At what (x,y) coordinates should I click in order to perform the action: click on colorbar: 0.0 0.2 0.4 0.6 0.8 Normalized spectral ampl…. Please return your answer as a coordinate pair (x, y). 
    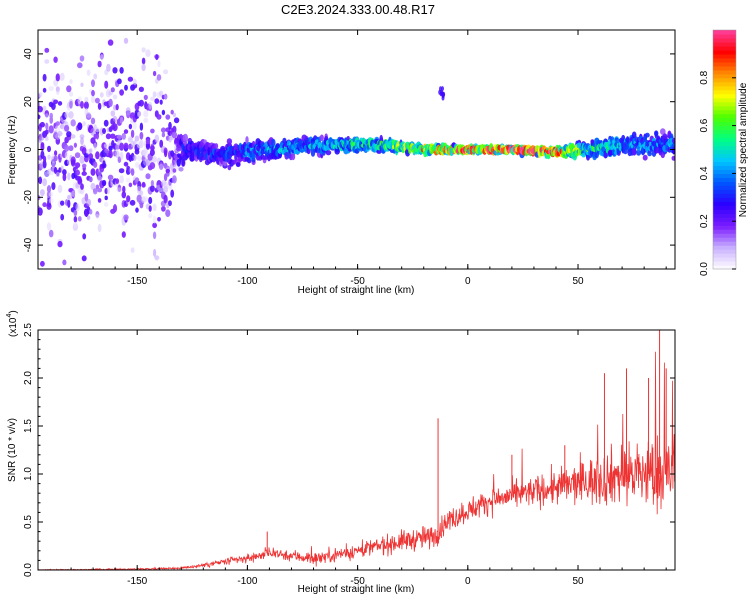
    Looking at the image, I should click on (724, 152).